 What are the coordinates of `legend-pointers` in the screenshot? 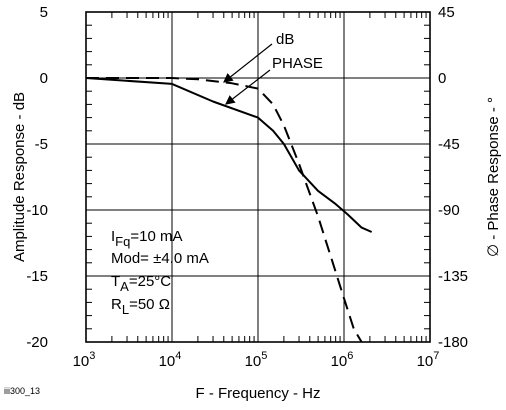 It's located at (248, 74).